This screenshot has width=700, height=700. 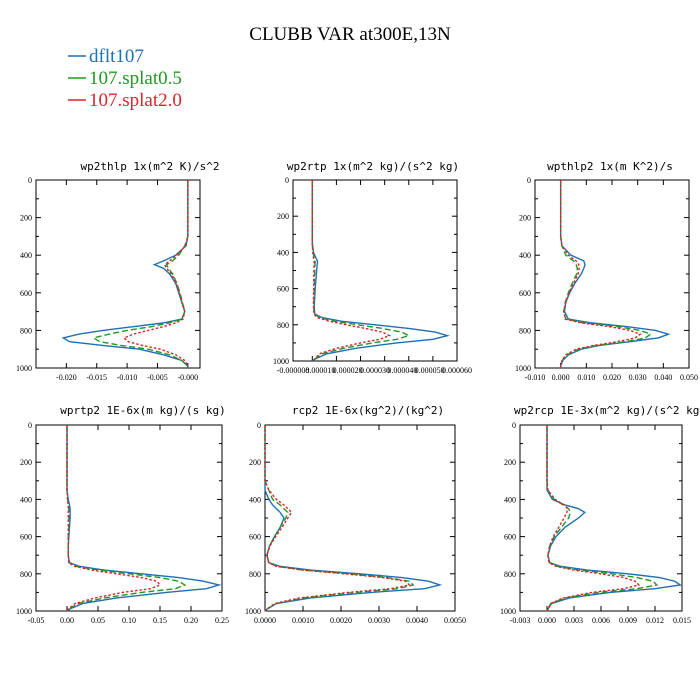 I want to click on x-tick-label: 0.0020, so click(x=341, y=620).